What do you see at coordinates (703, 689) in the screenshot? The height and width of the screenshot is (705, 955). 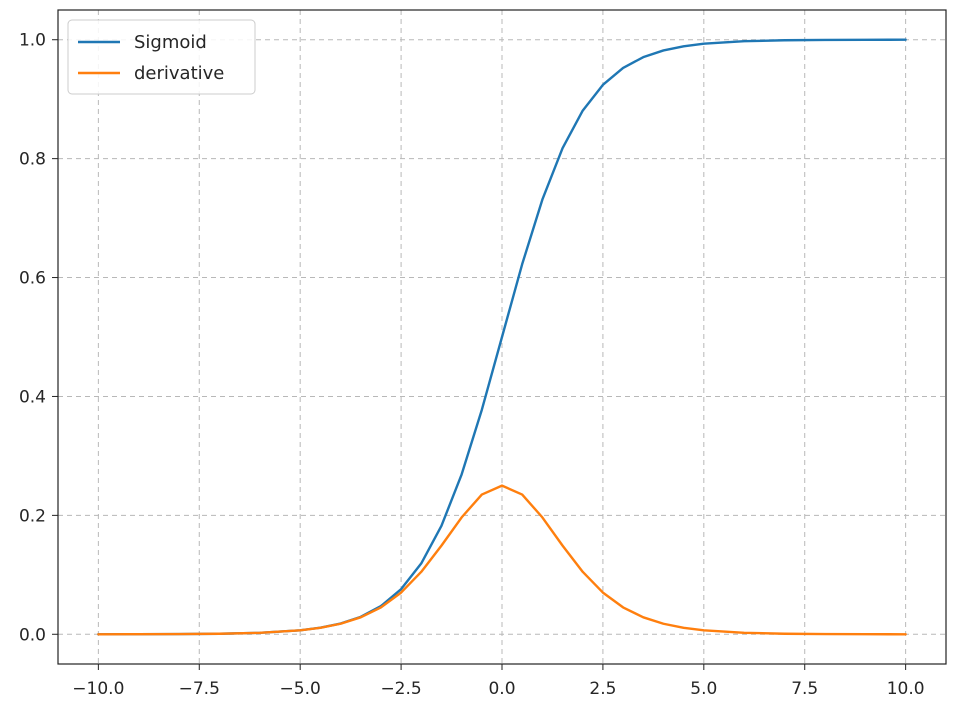 I see `x-tick-label: 5.0` at bounding box center [703, 689].